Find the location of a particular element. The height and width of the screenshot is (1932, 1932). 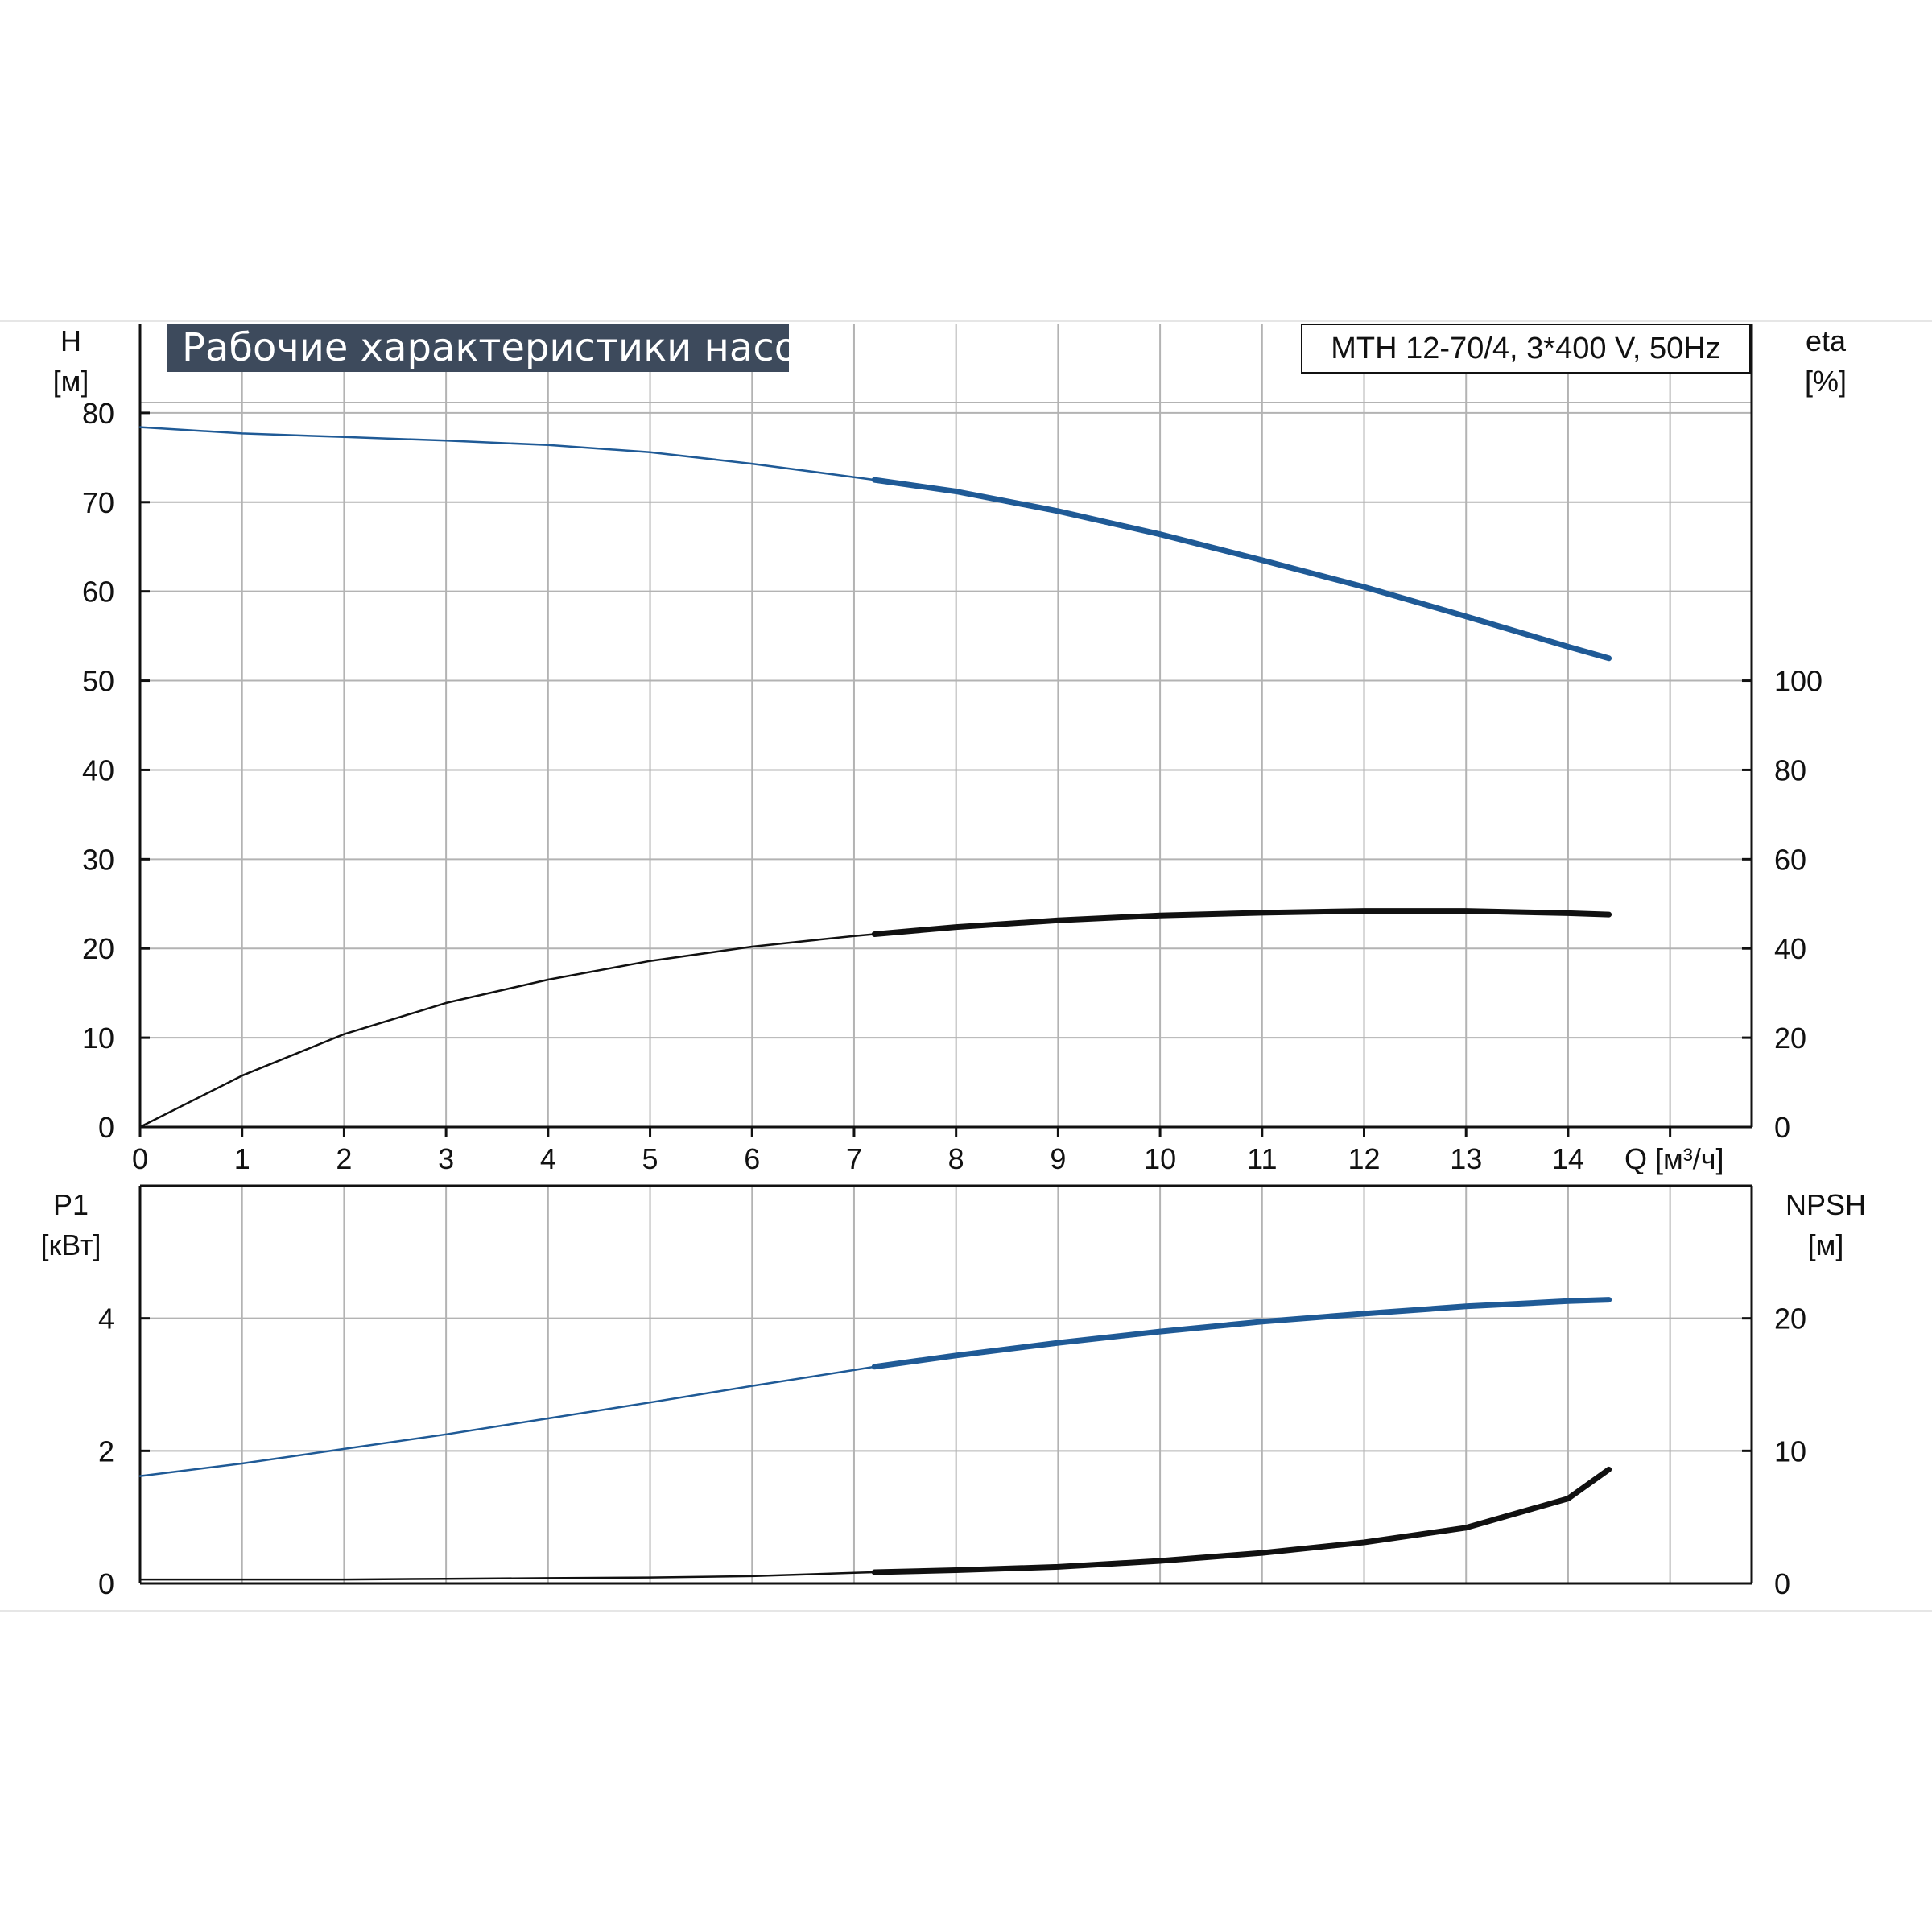

right-tick-label: 10 is located at coordinates (1790, 1451).